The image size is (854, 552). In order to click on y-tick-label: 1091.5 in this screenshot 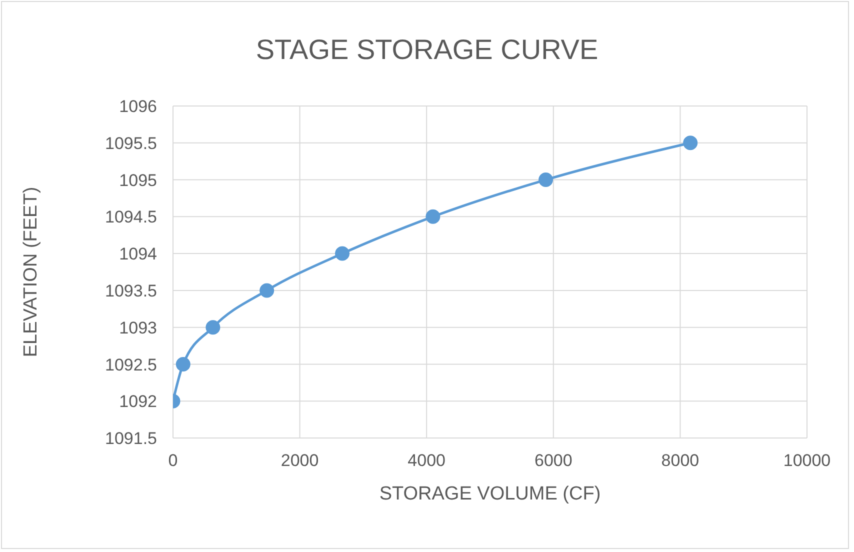, I will do `click(131, 438)`.